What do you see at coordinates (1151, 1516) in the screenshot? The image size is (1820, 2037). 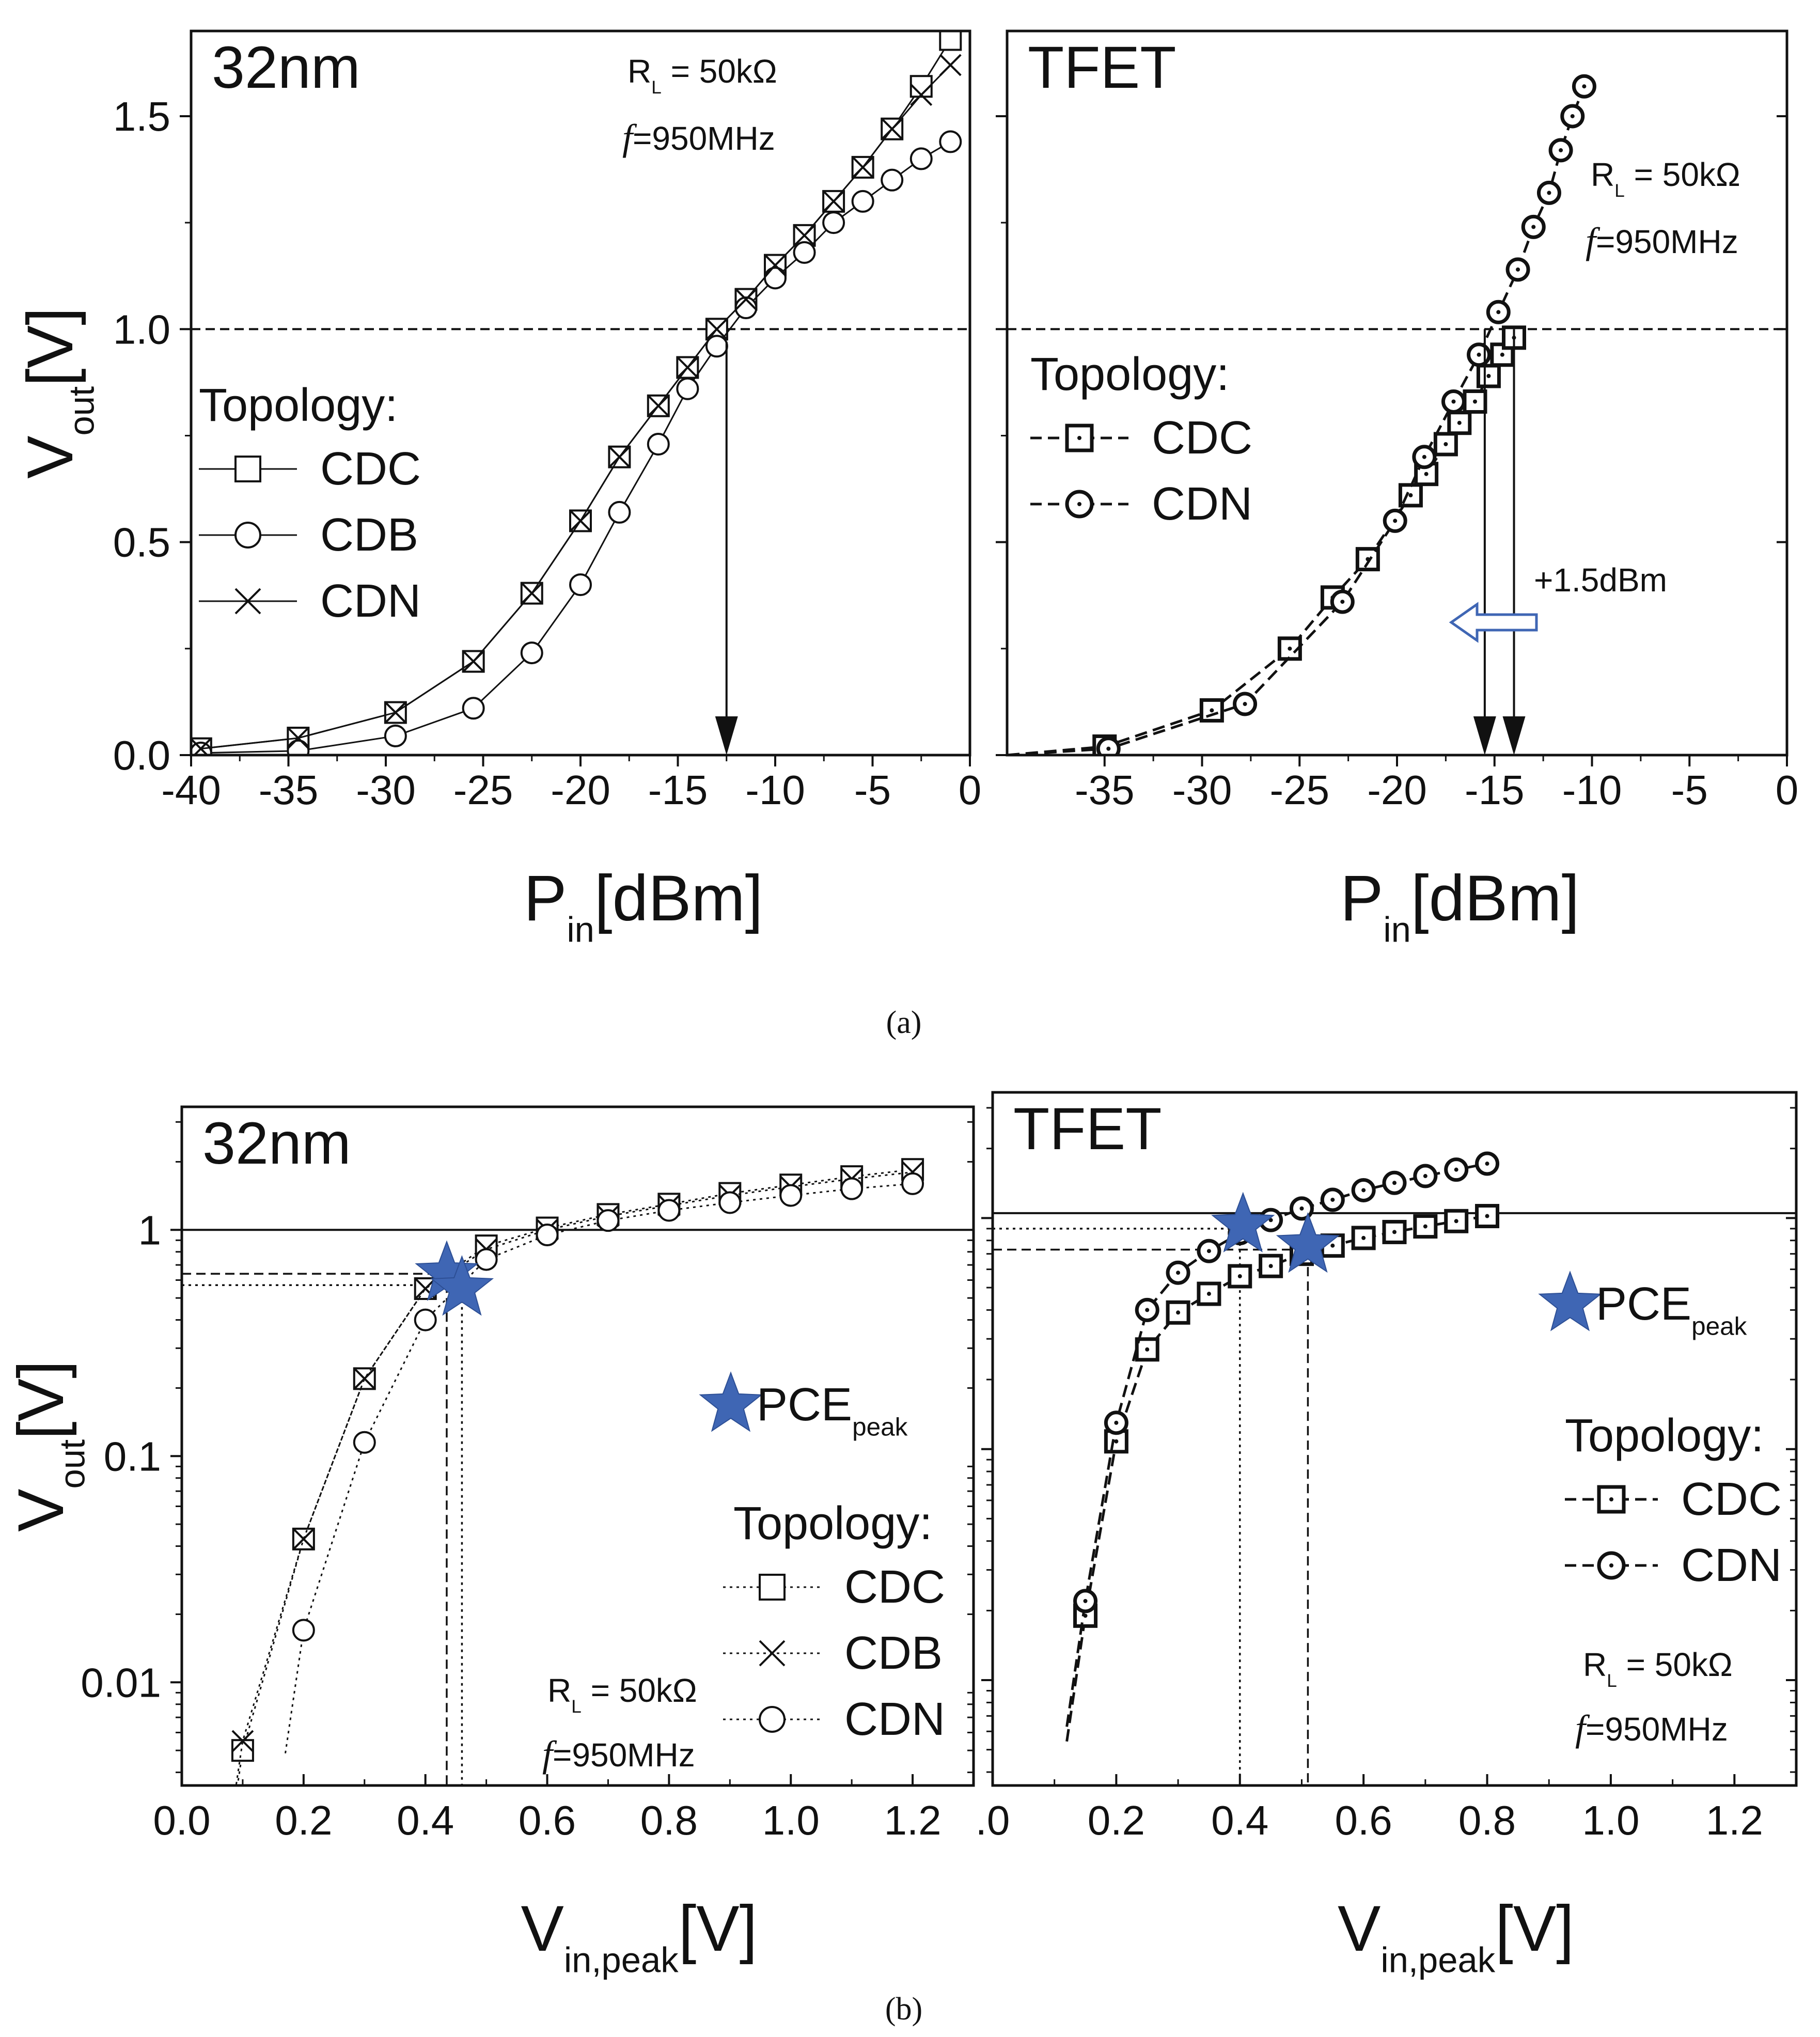 I see `peak-guide-line` at bounding box center [1151, 1516].